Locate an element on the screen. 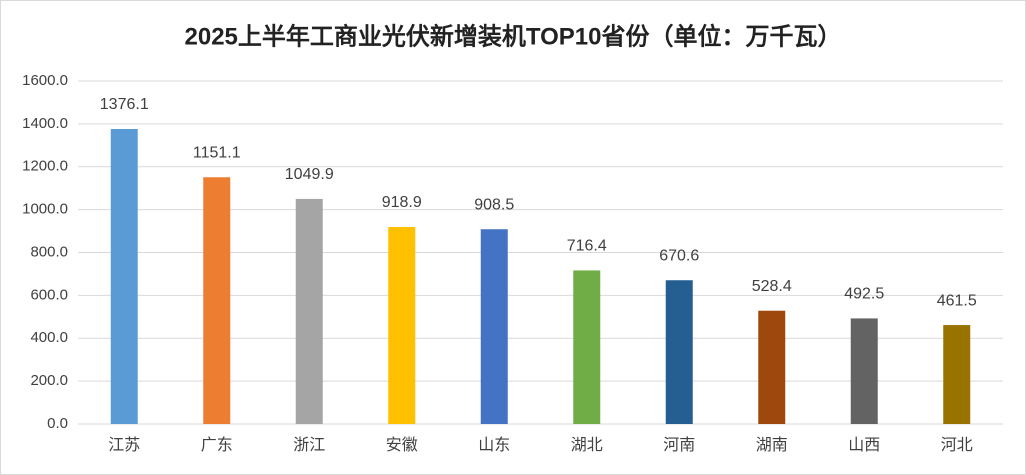 This screenshot has width=1026, height=475. x-tick-label: 河北 is located at coordinates (957, 445).